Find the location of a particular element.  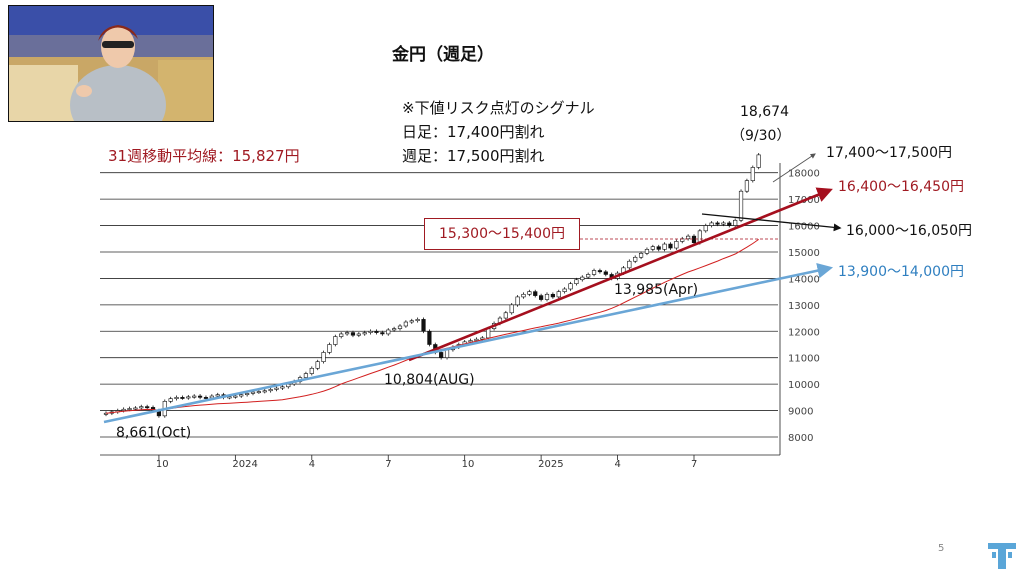

y-tick-label: 18000 is located at coordinates (804, 174).